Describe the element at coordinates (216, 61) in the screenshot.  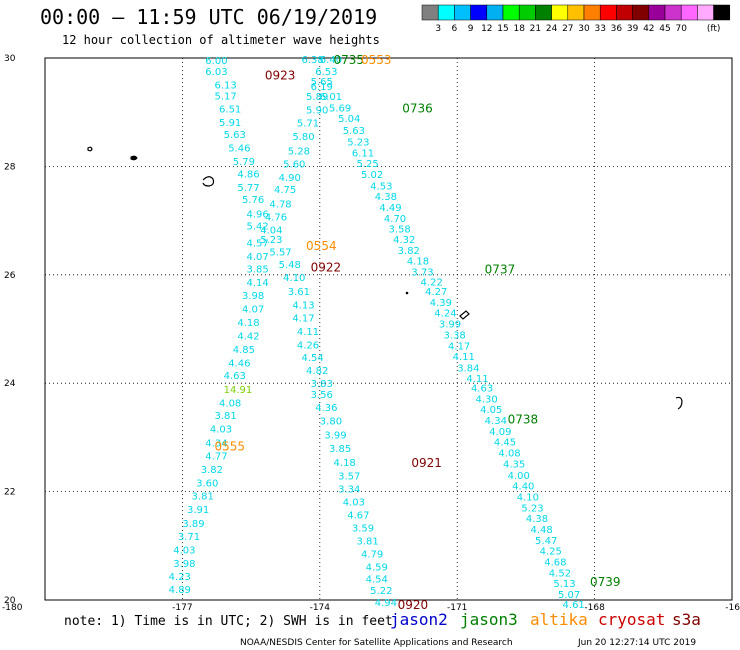
I see `data-point: 6.00` at that location.